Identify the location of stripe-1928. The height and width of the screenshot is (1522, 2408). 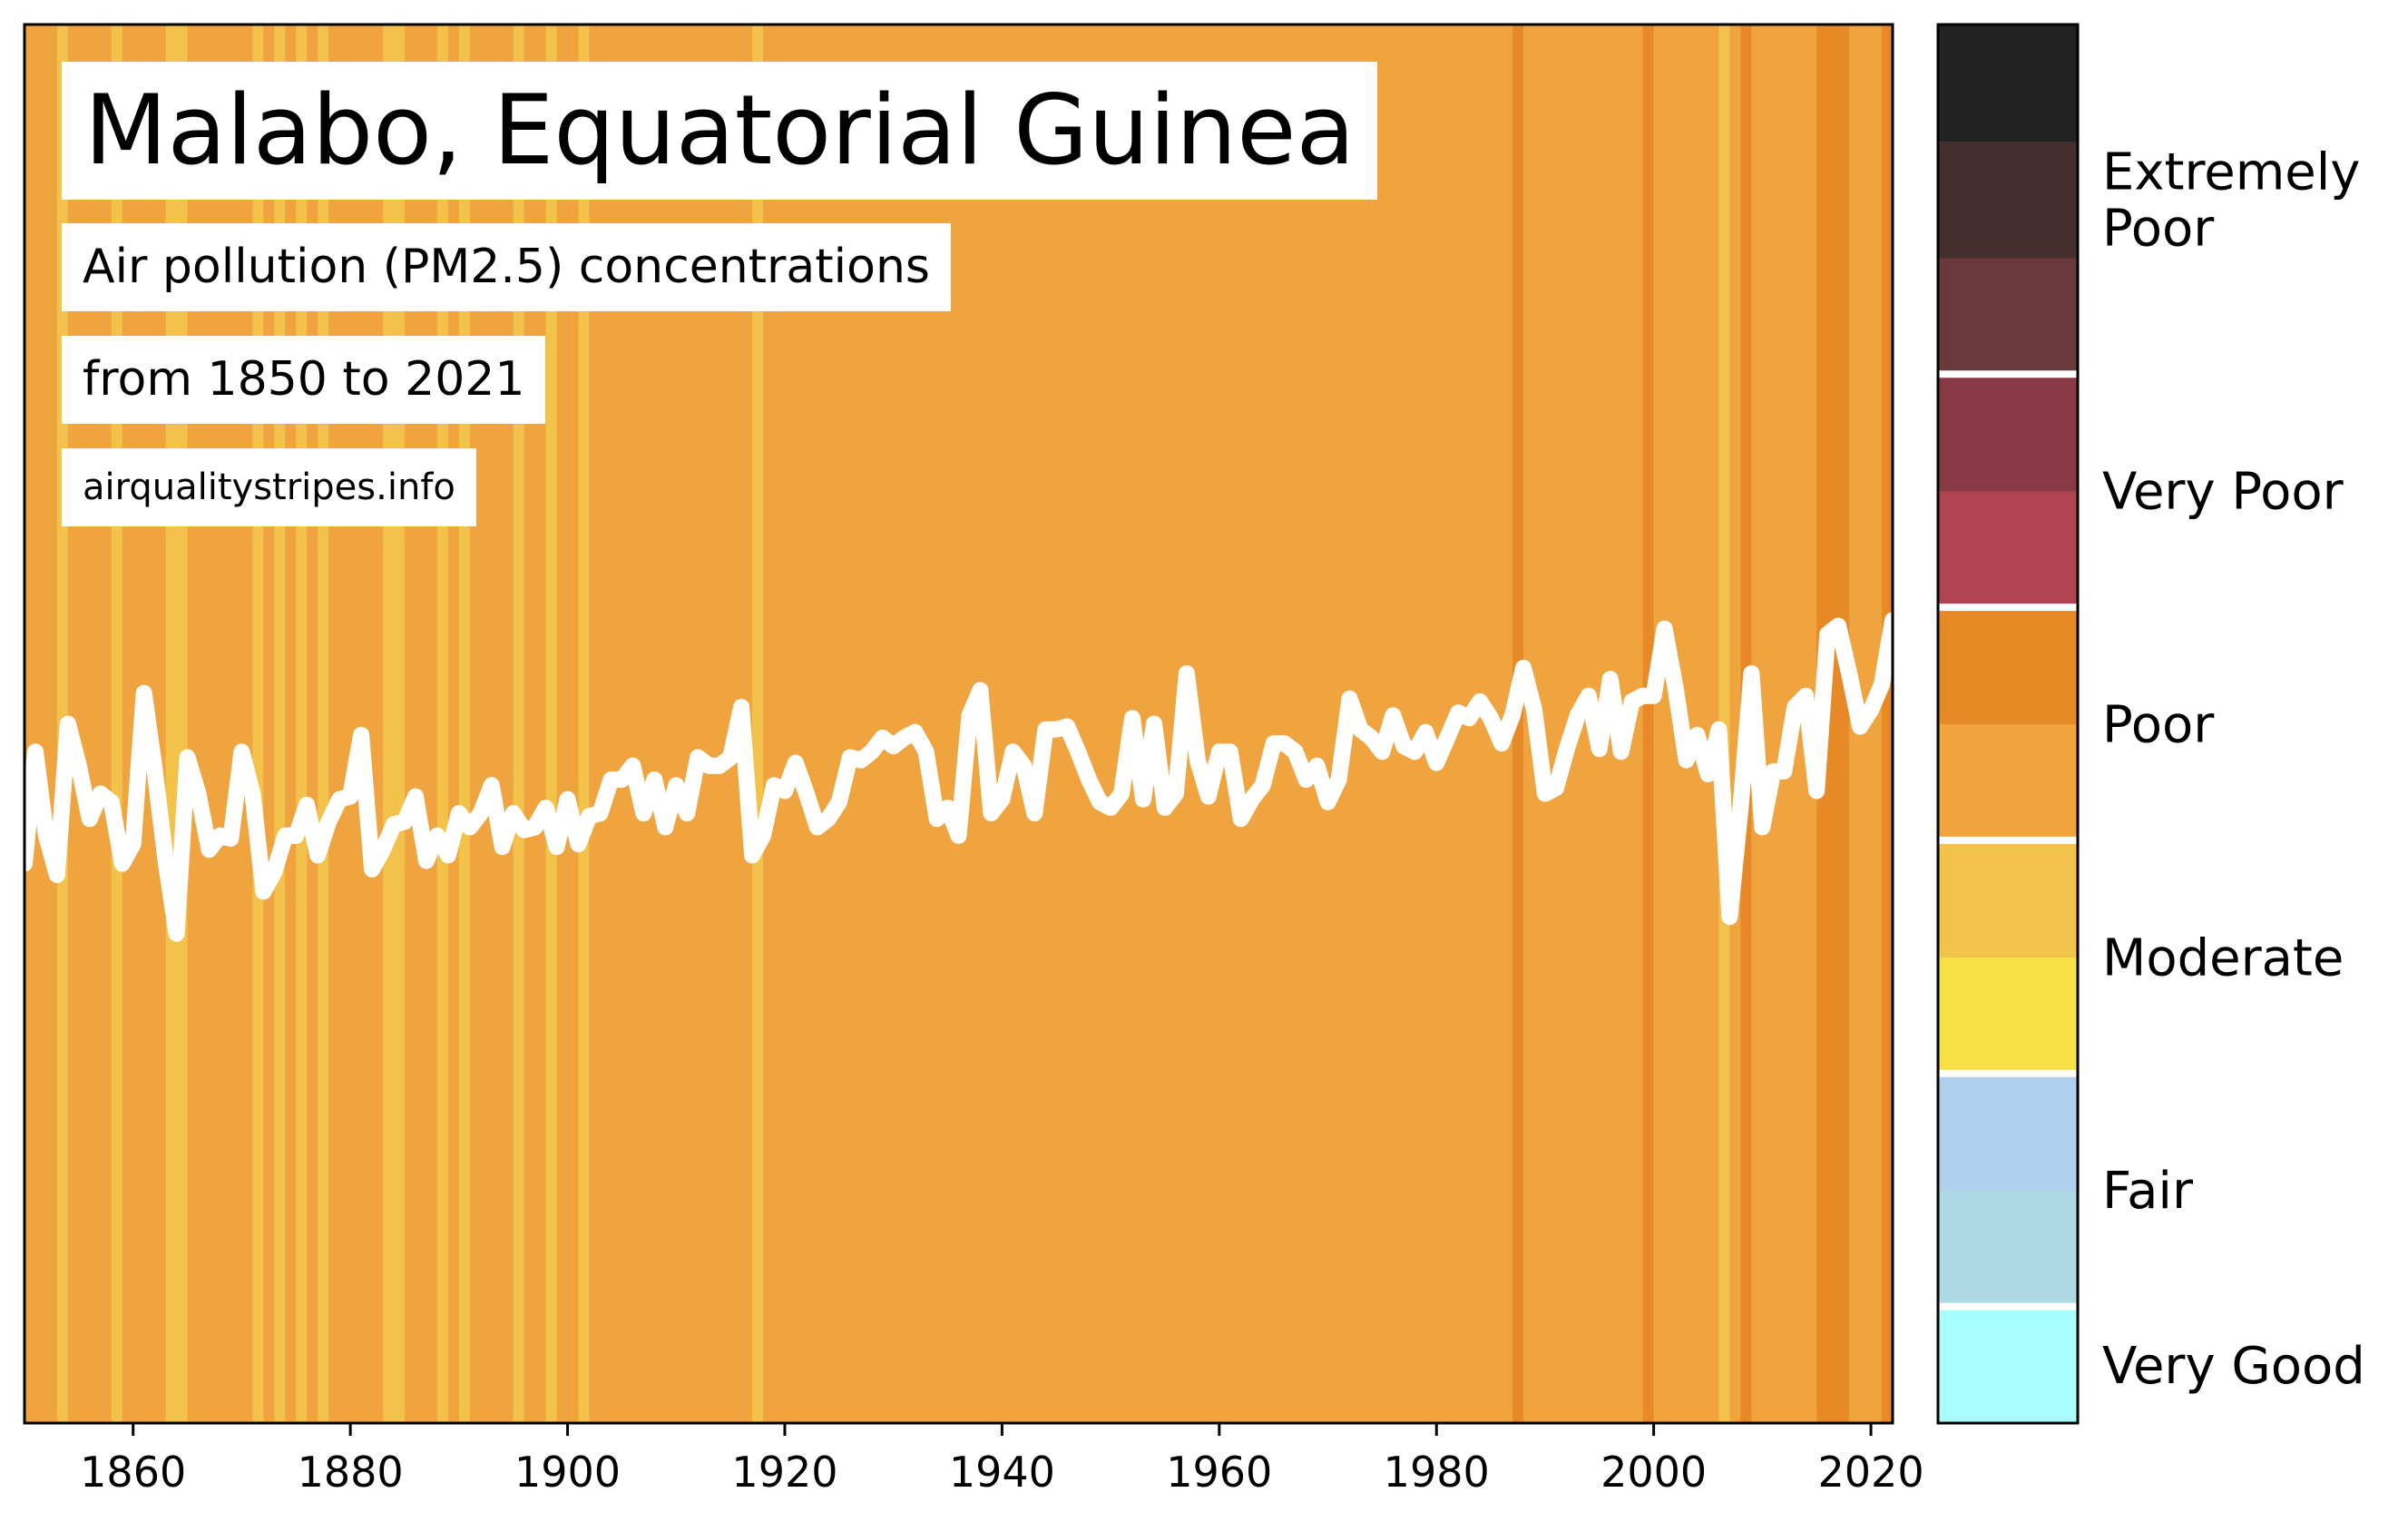
(878, 724).